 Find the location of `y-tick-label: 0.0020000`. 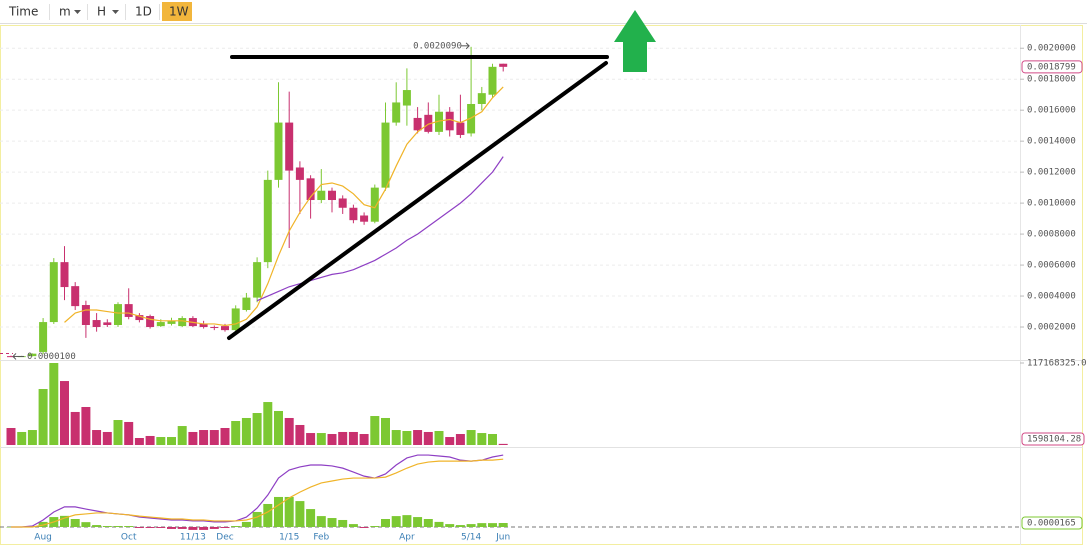

y-tick-label: 0.0020000 is located at coordinates (1051, 49).